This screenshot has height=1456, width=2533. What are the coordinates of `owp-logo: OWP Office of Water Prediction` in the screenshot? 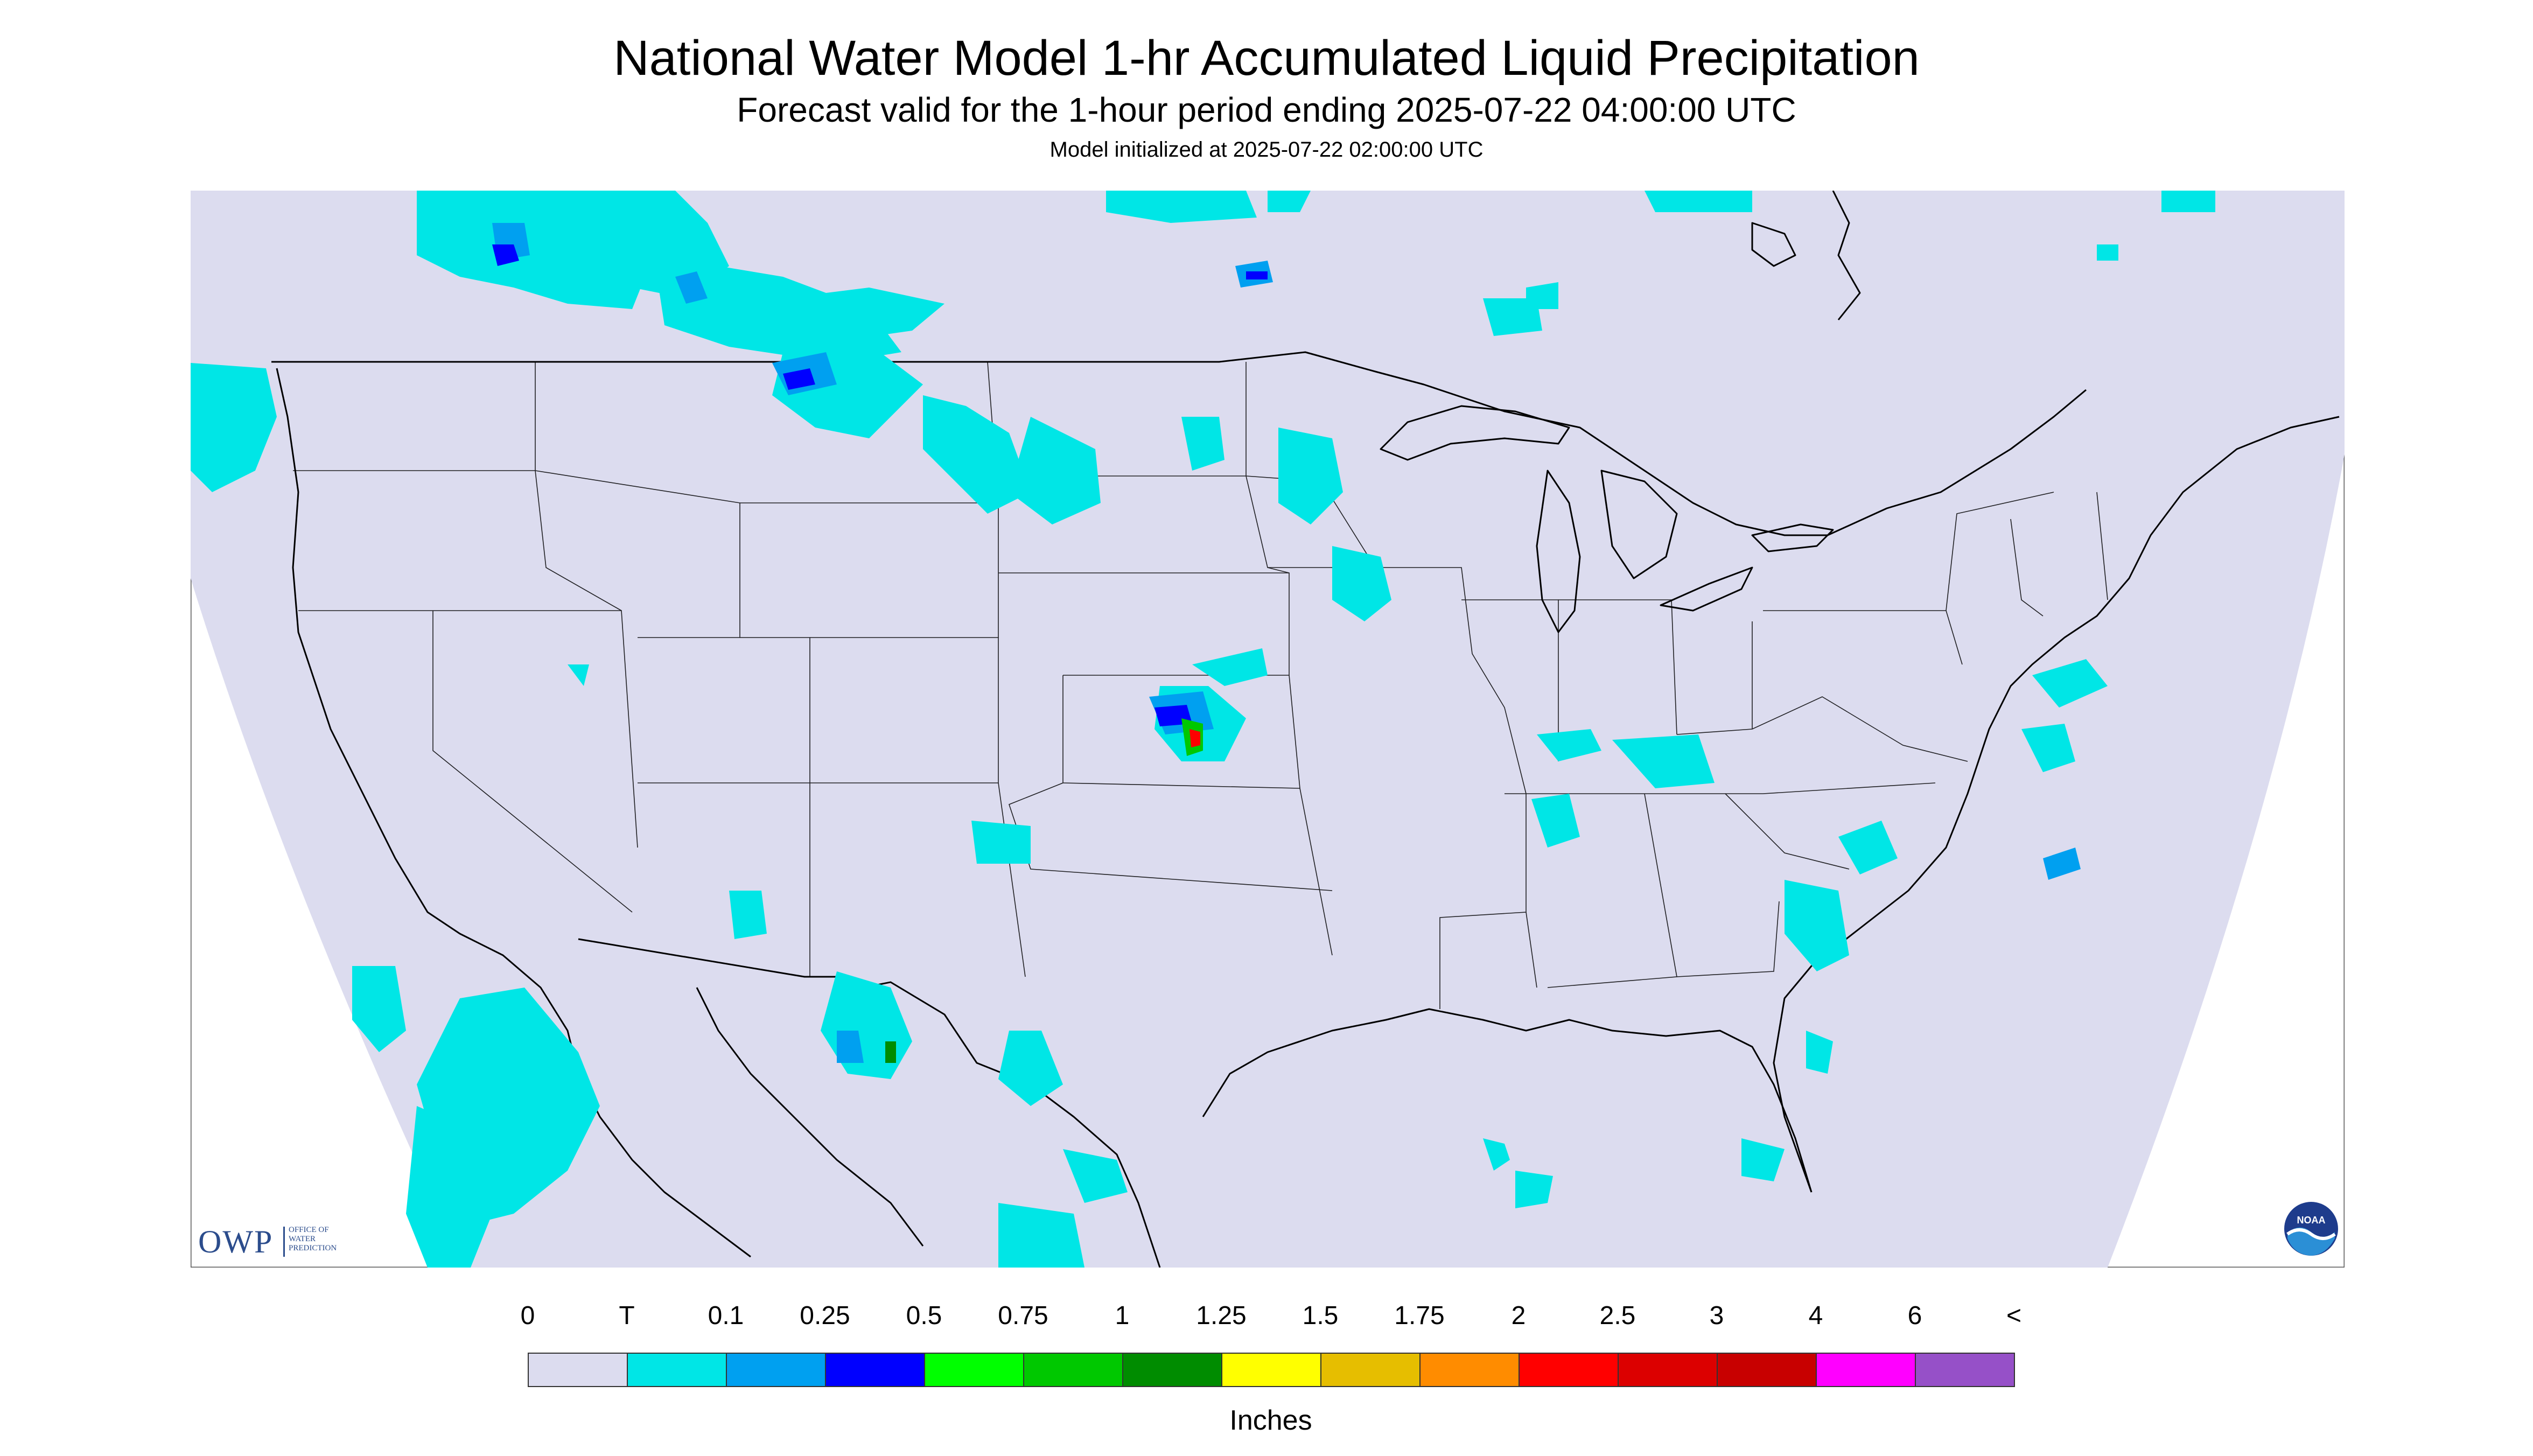 It's located at (287, 1241).